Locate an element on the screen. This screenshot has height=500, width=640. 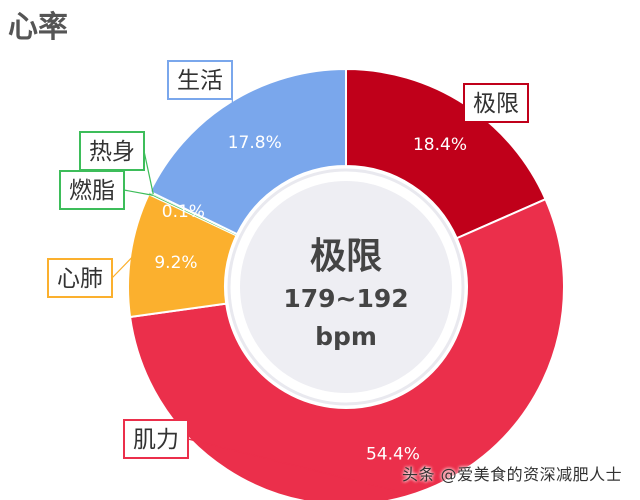
slice-3-callout-label: 燃脂 is located at coordinates (92, 191).